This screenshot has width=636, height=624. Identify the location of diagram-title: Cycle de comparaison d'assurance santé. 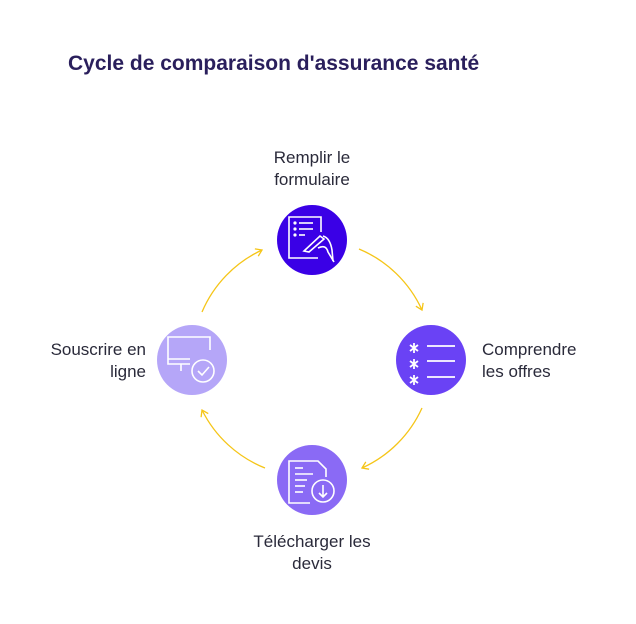
(274, 63).